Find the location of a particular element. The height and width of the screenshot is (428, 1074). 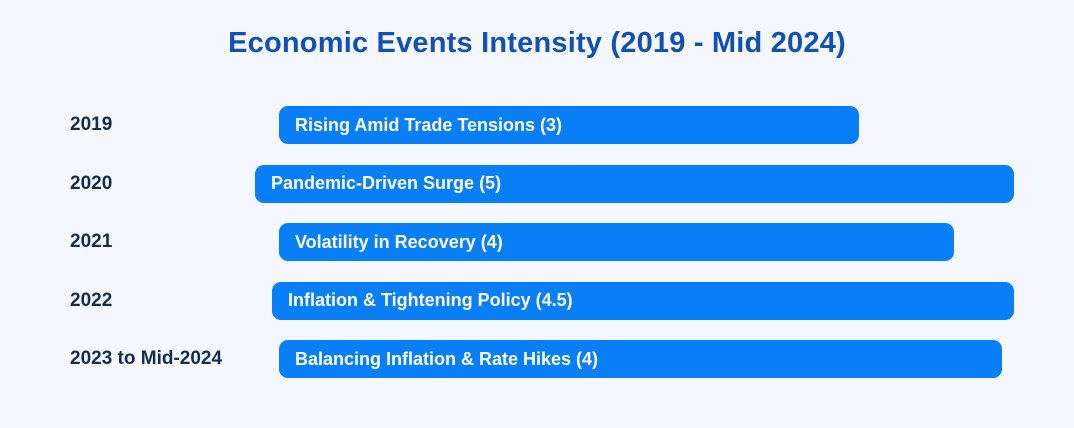

row-year-label: 2021 is located at coordinates (91, 241).